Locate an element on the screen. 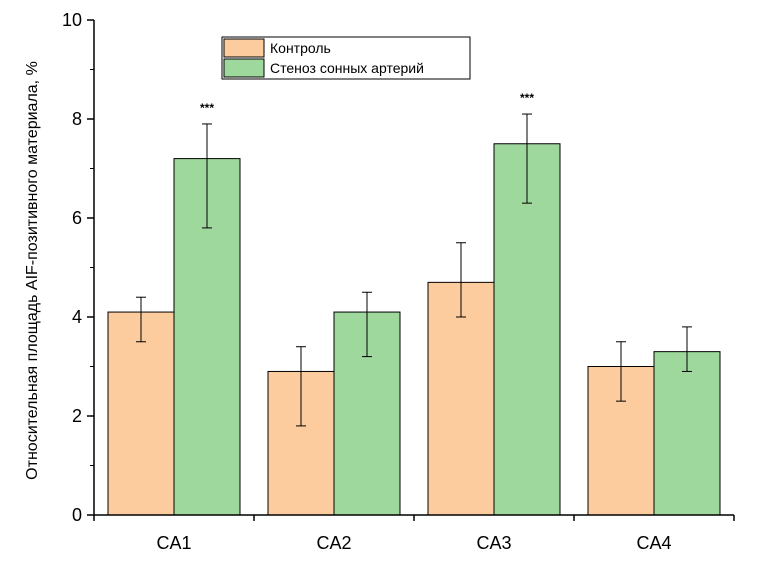  legend: Контроль Стеноз сонных артерий is located at coordinates (346, 58).